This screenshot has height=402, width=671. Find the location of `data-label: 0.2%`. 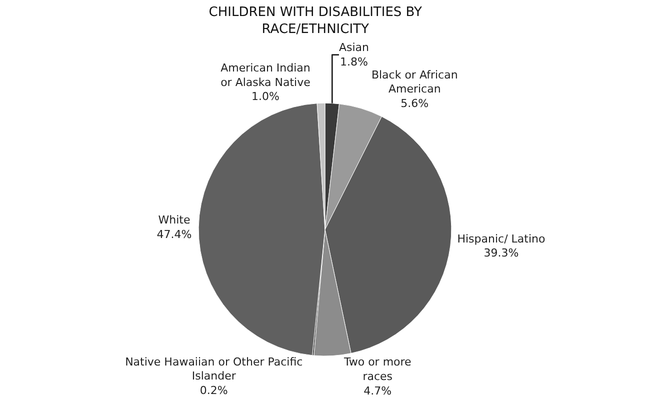

data-label: 0.2% is located at coordinates (214, 390).